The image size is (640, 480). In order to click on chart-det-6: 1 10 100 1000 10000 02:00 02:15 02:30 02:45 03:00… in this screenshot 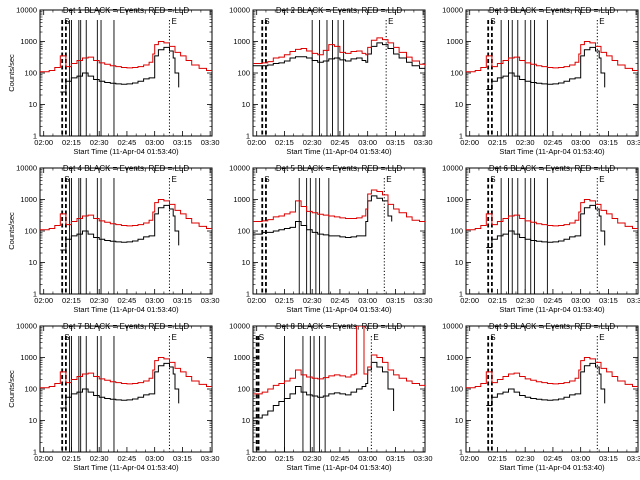, I will do `click(541, 239)`.